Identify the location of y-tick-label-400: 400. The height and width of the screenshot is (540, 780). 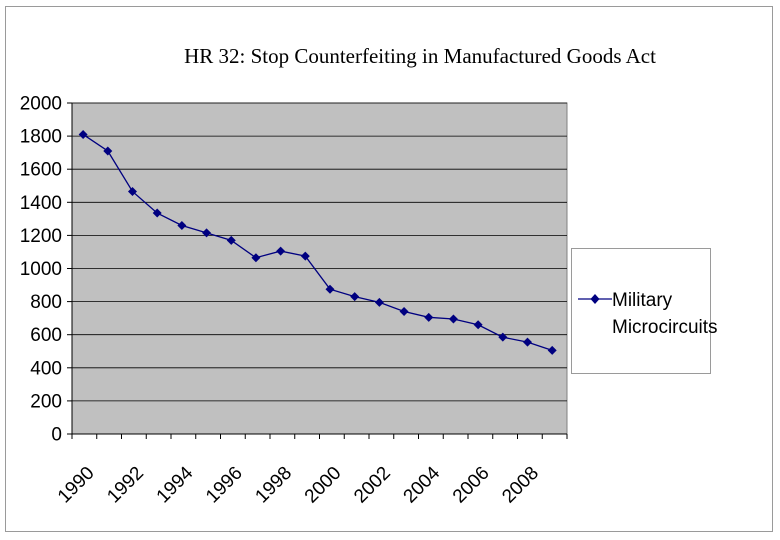
(46, 368).